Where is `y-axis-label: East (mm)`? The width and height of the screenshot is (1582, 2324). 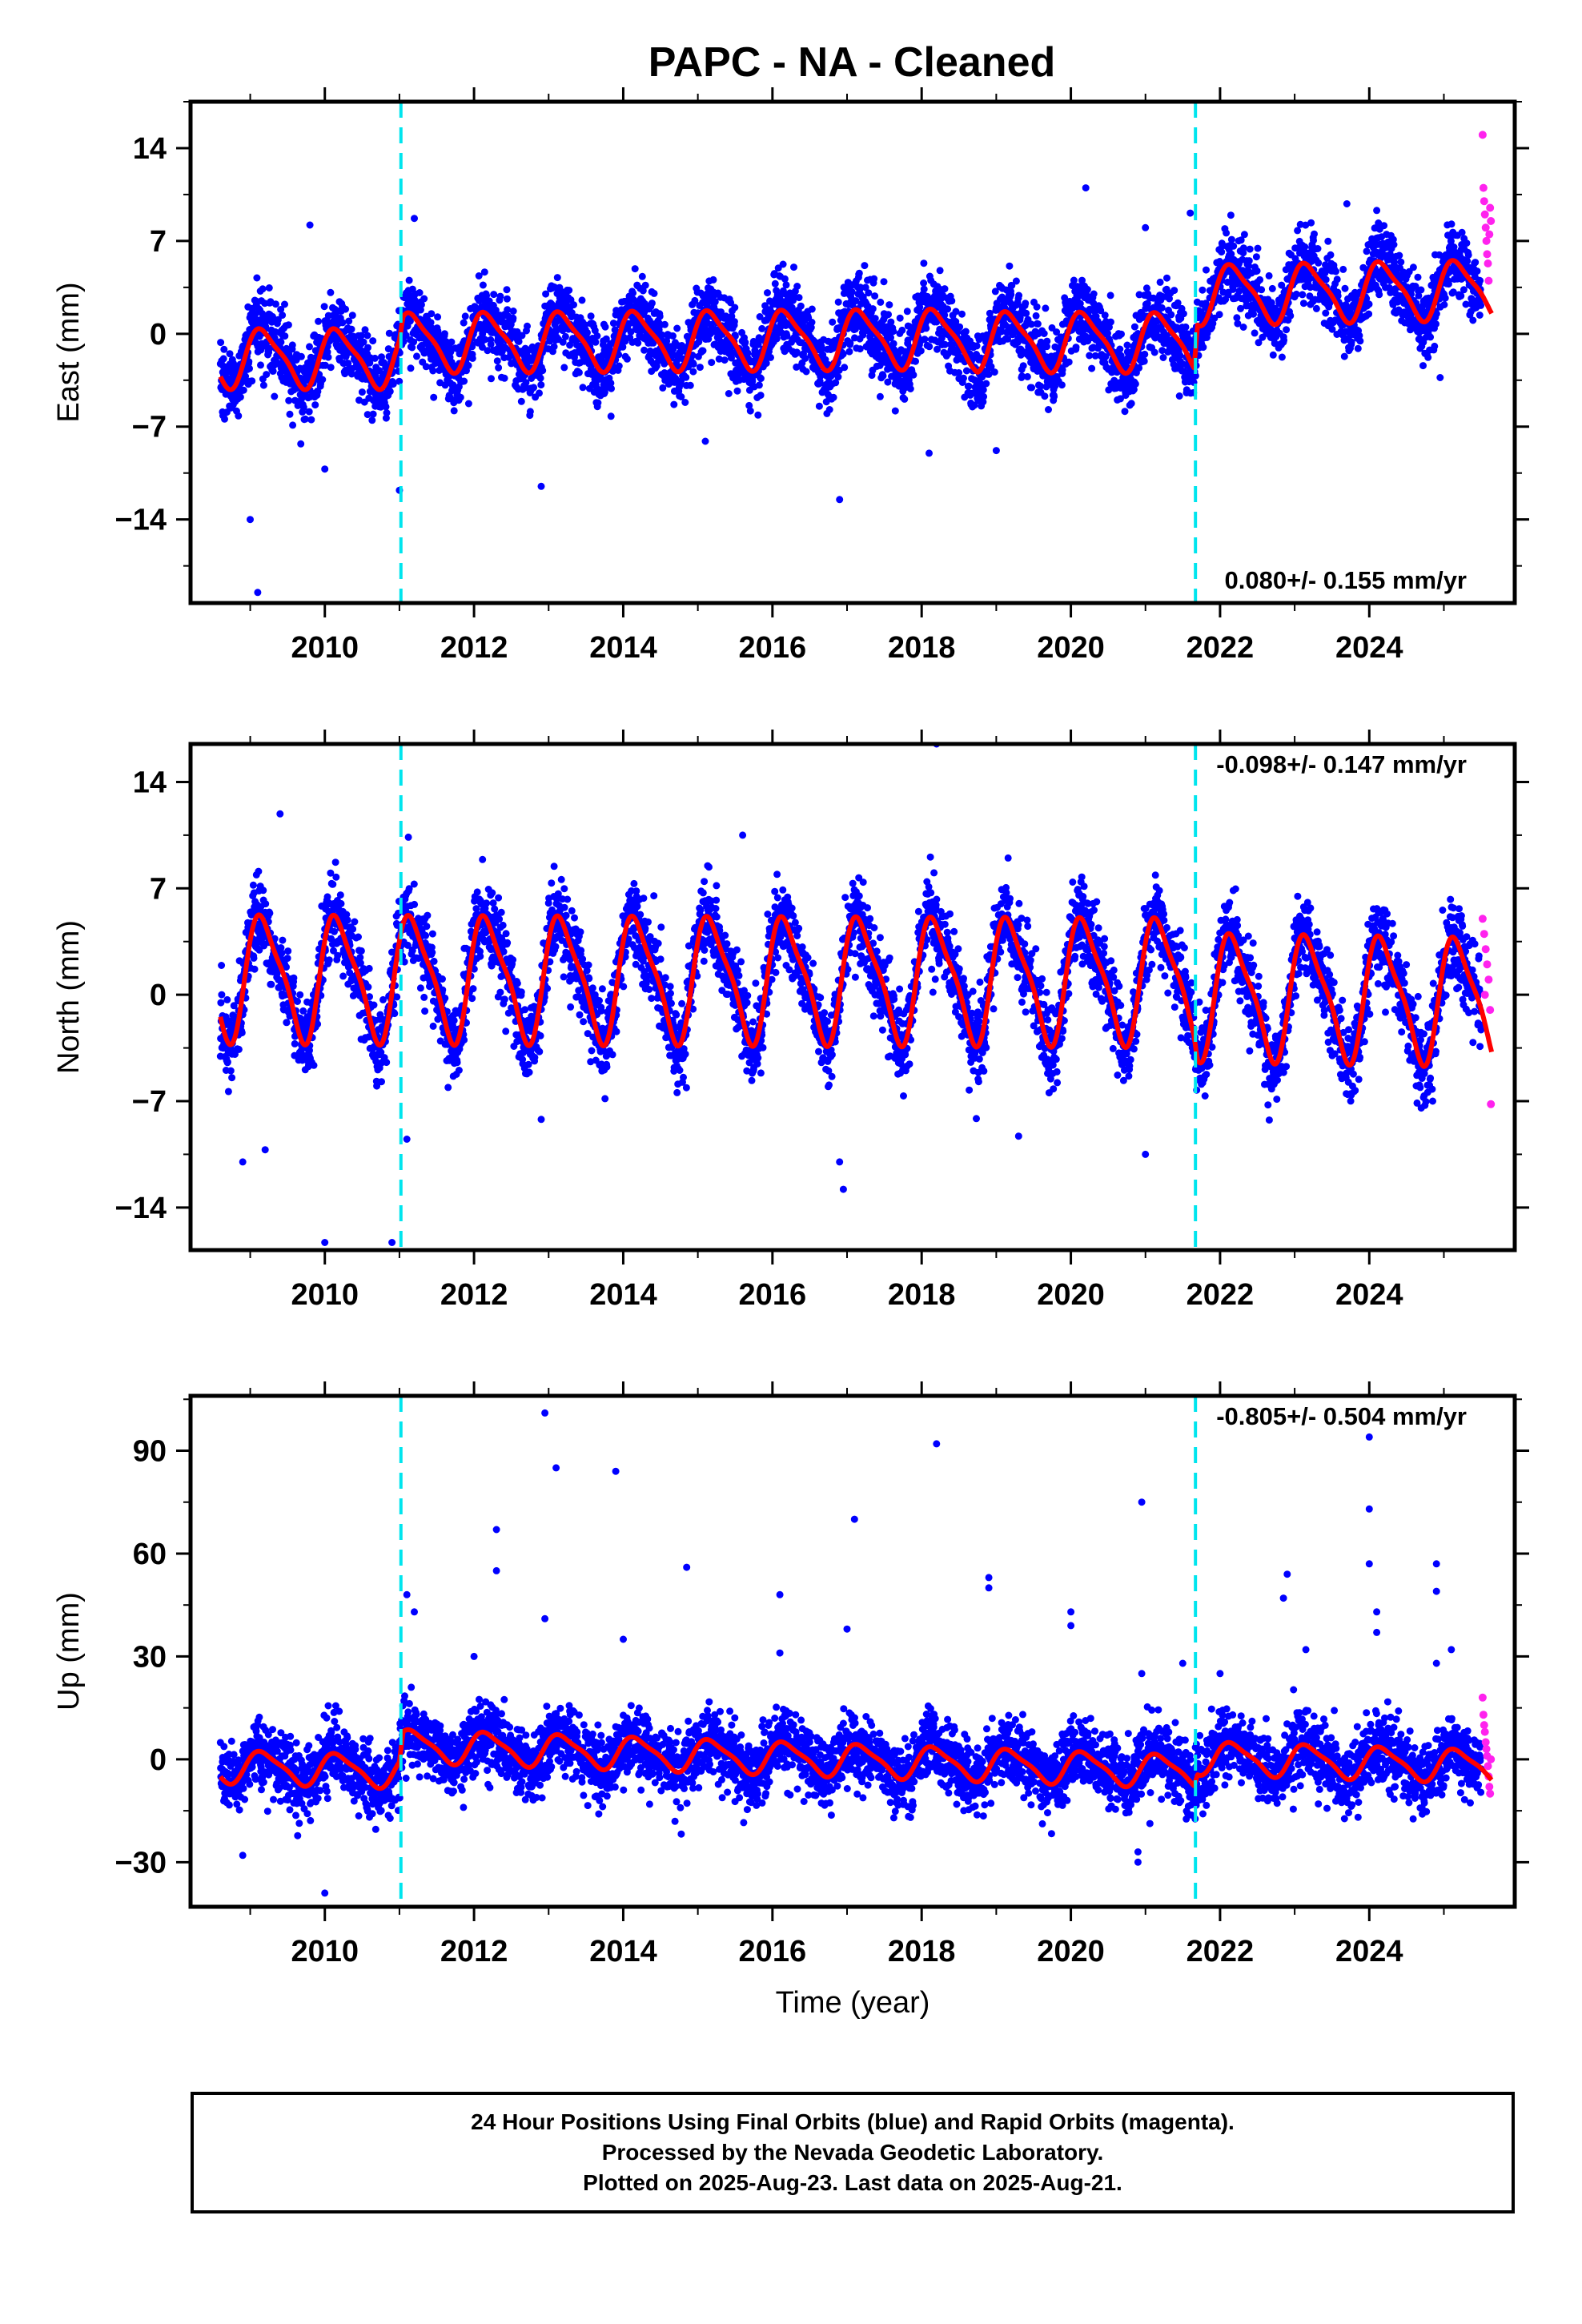 y-axis-label: East (mm) is located at coordinates (69, 352).